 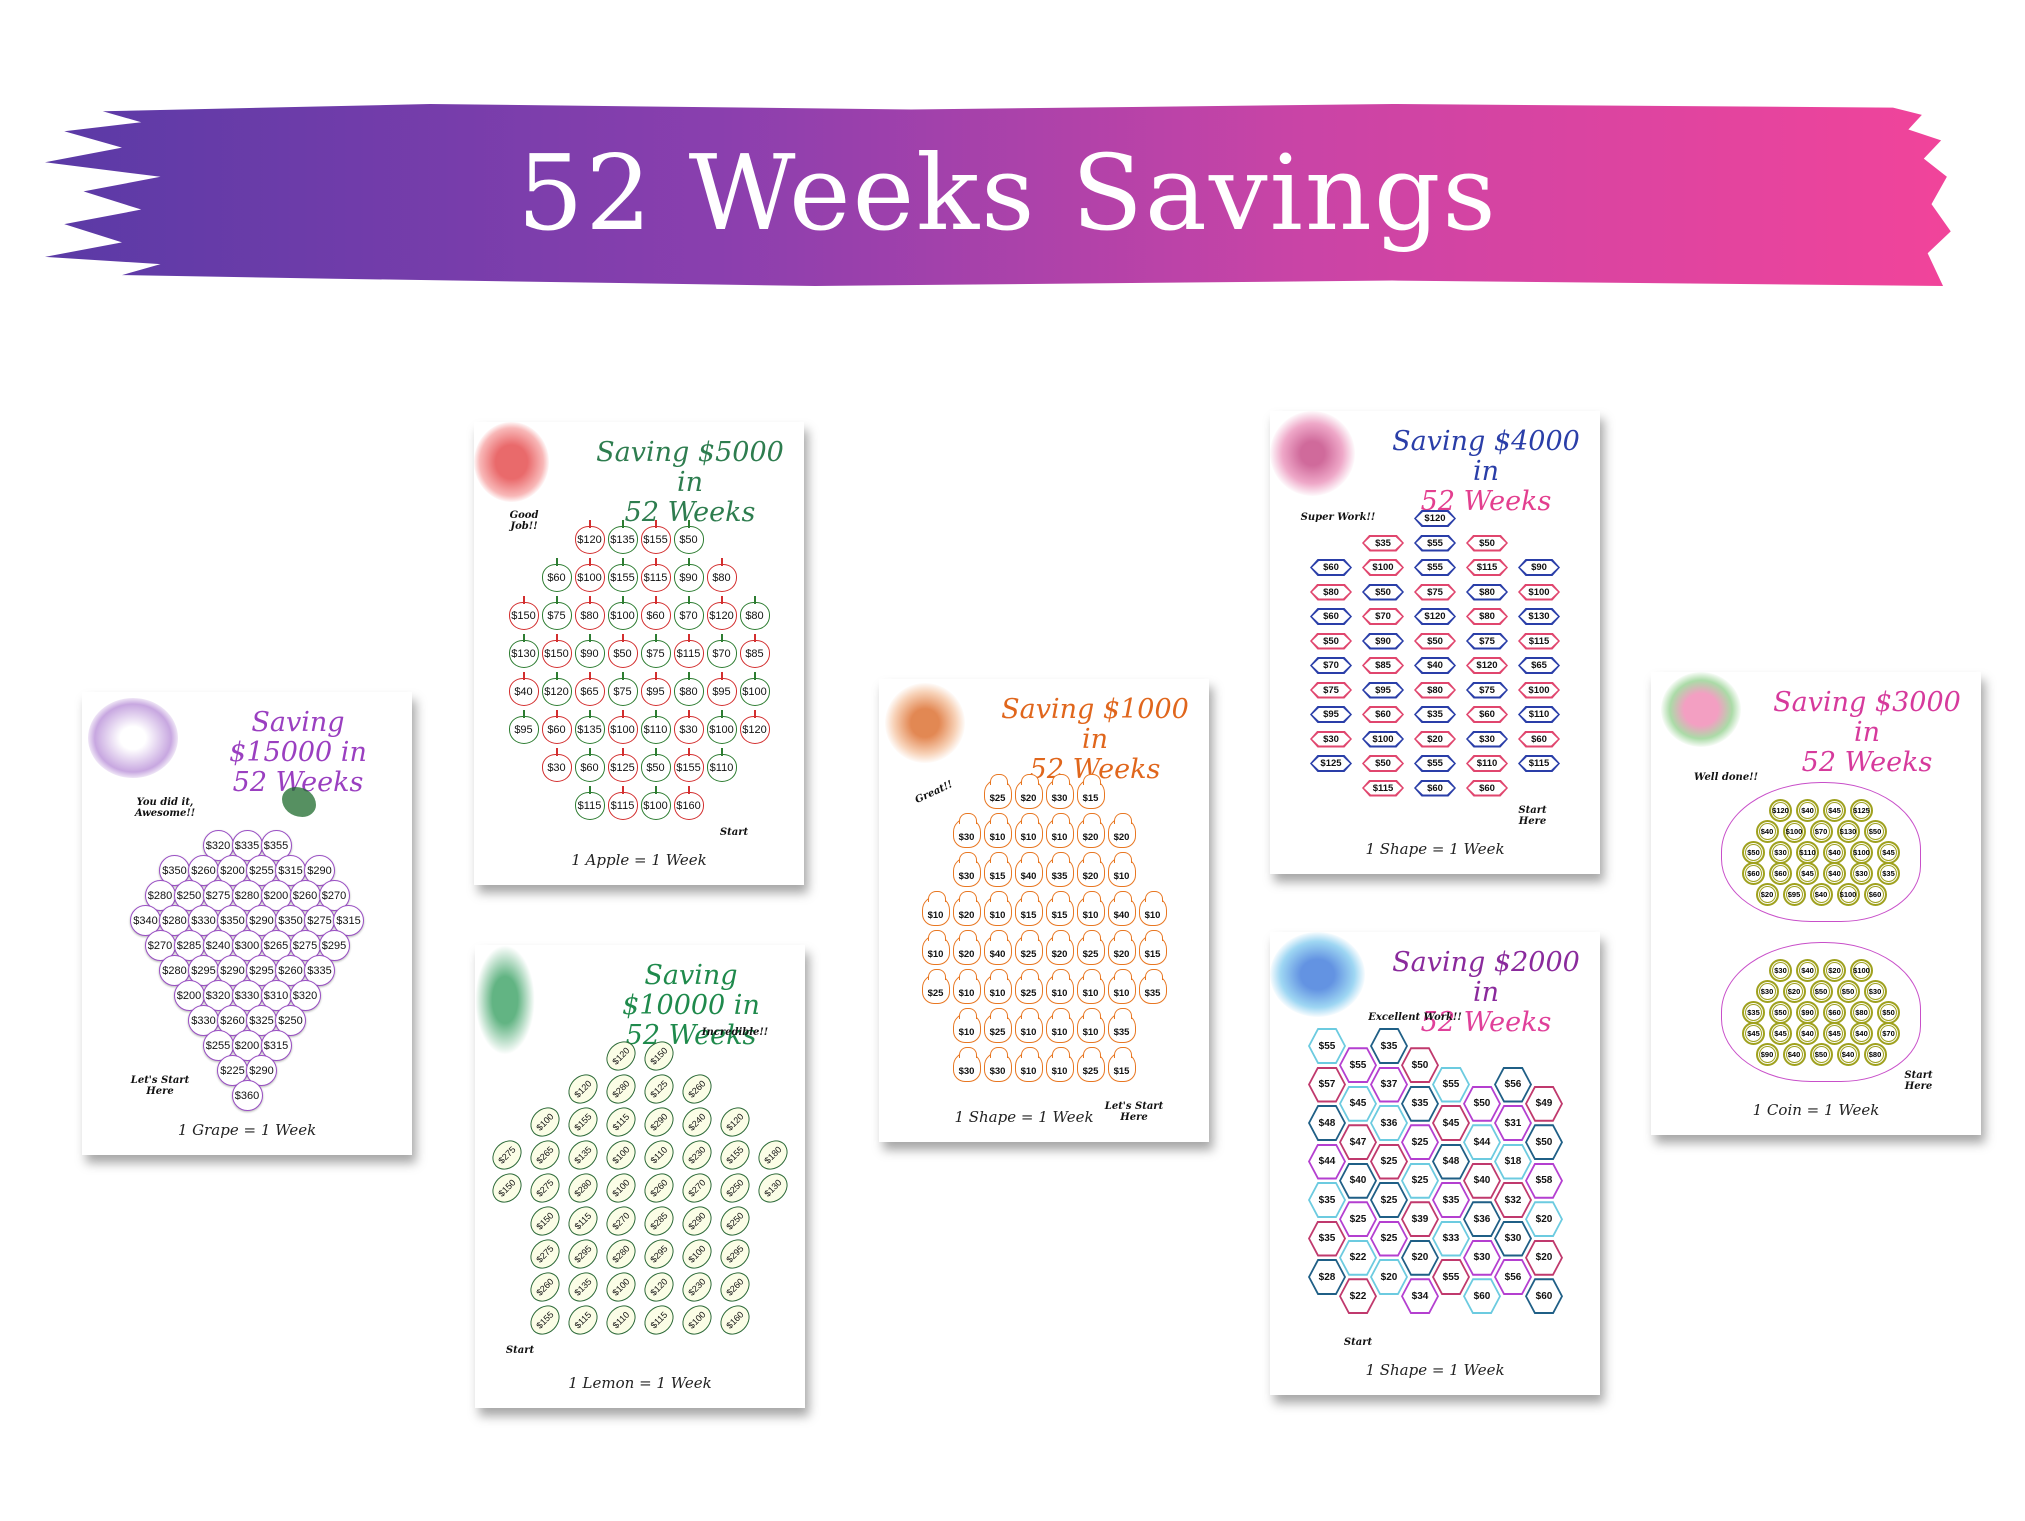 What do you see at coordinates (1358, 1142) in the screenshot?
I see `week-cell: $47` at bounding box center [1358, 1142].